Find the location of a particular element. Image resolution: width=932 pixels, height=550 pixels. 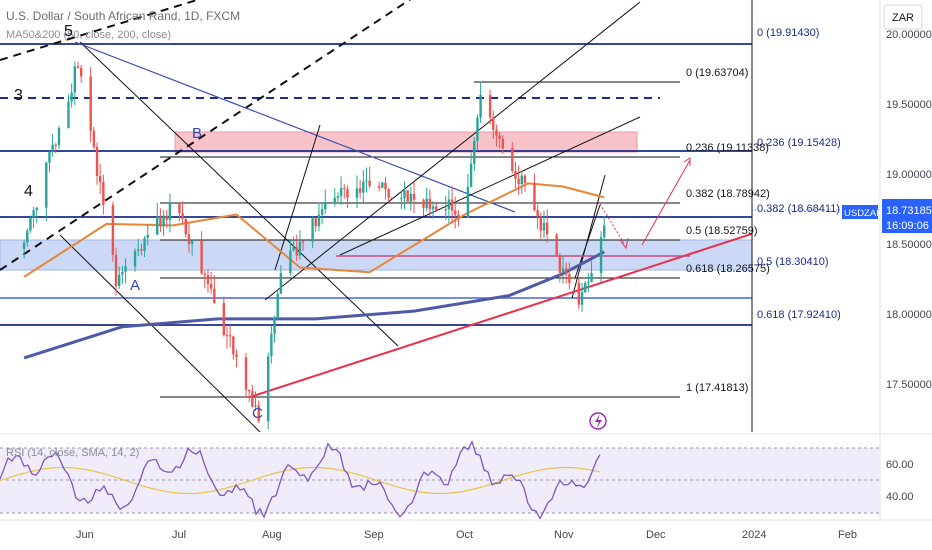

xtick-label: Aug is located at coordinates (272, 535).